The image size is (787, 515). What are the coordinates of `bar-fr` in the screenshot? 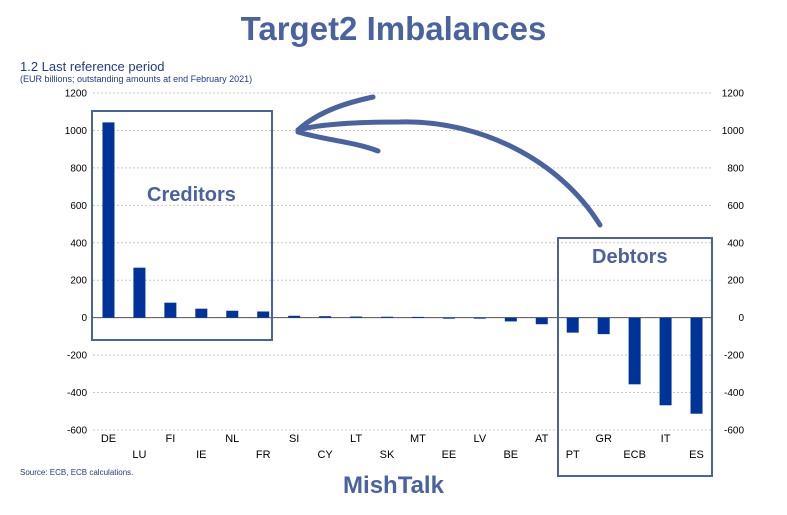 It's located at (263, 314).